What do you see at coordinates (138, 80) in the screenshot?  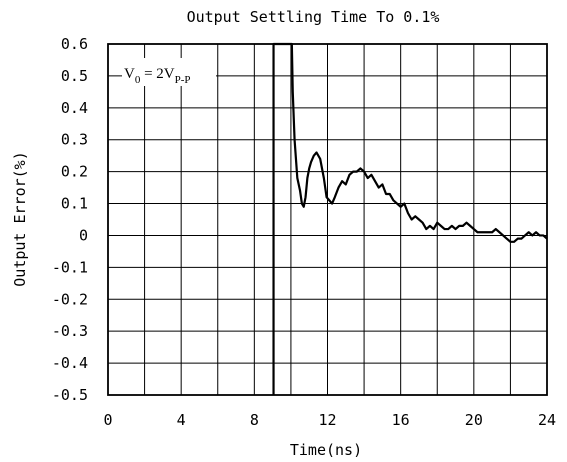 I see `annotation-sub-0: 0` at bounding box center [138, 80].